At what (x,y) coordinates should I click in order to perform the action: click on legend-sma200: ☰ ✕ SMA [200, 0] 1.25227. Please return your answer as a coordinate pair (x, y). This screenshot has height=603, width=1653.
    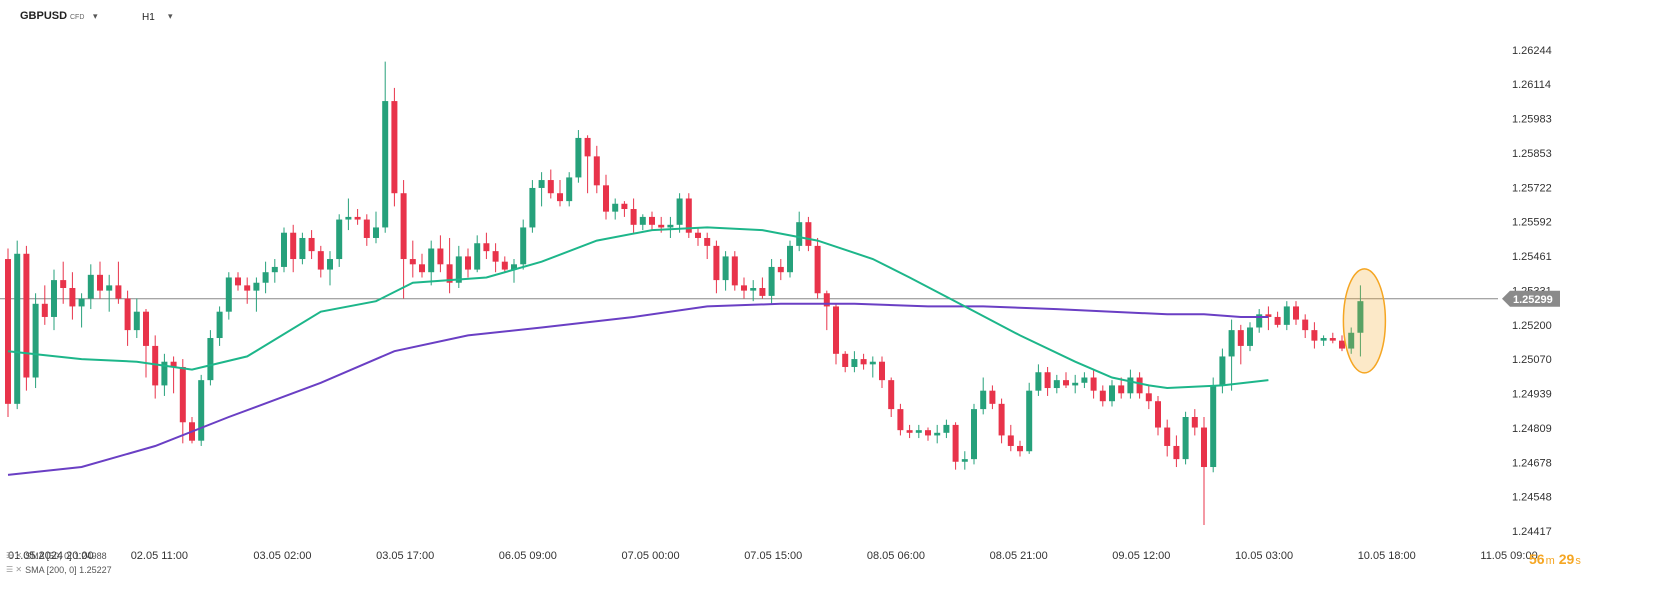
    Looking at the image, I should click on (59, 570).